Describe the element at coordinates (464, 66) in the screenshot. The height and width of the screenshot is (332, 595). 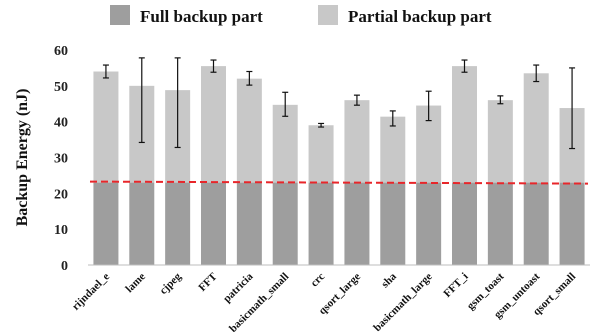
I see `error-bar-fft-i` at that location.